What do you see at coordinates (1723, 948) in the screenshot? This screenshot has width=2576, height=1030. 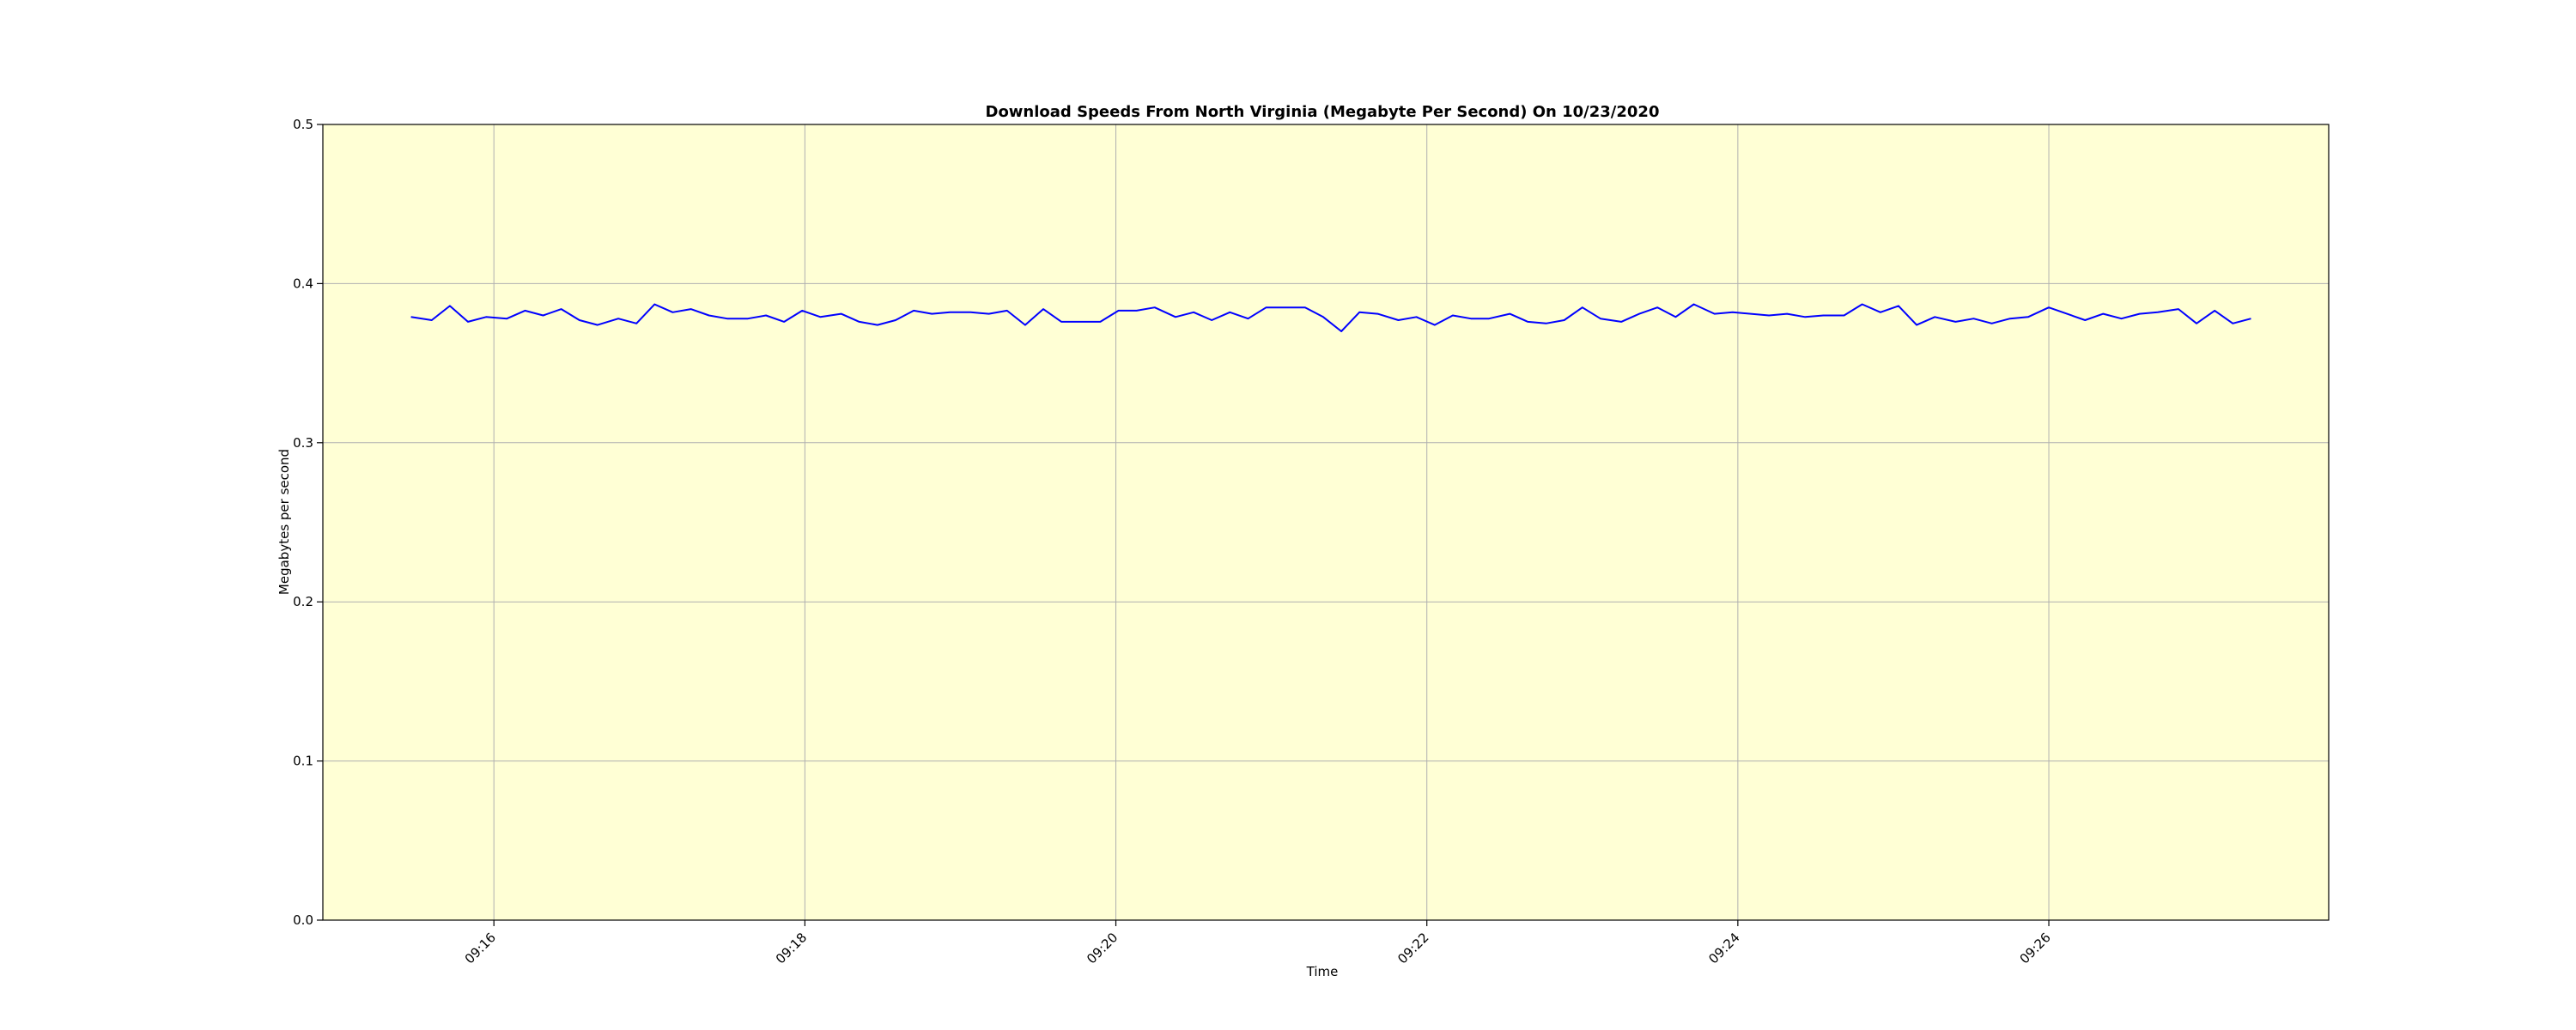 I see `x-tick-label: 09:24` at bounding box center [1723, 948].